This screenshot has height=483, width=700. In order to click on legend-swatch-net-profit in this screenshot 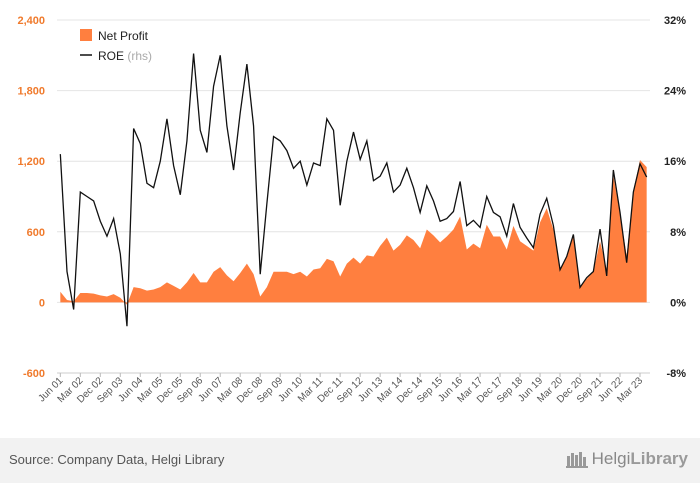, I will do `click(86, 35)`.